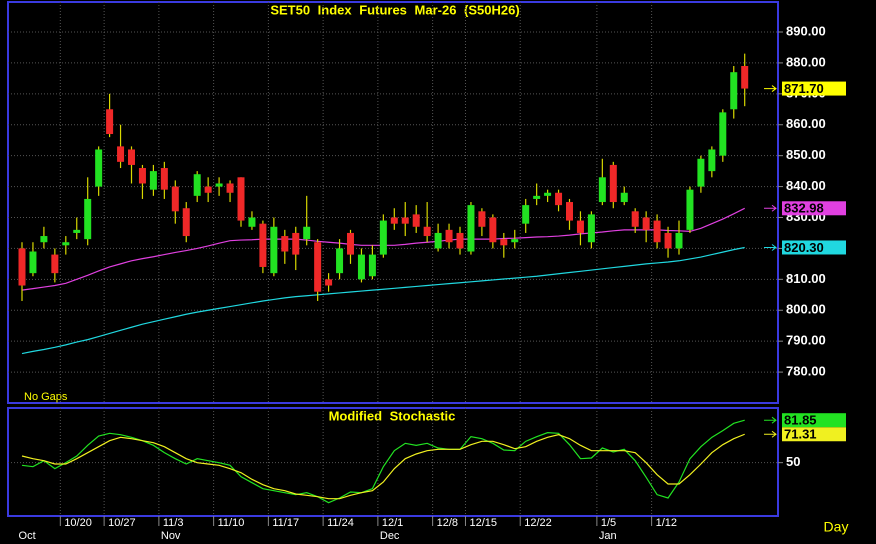 This screenshot has height=544, width=876. I want to click on indicator-line, so click(383, 466).